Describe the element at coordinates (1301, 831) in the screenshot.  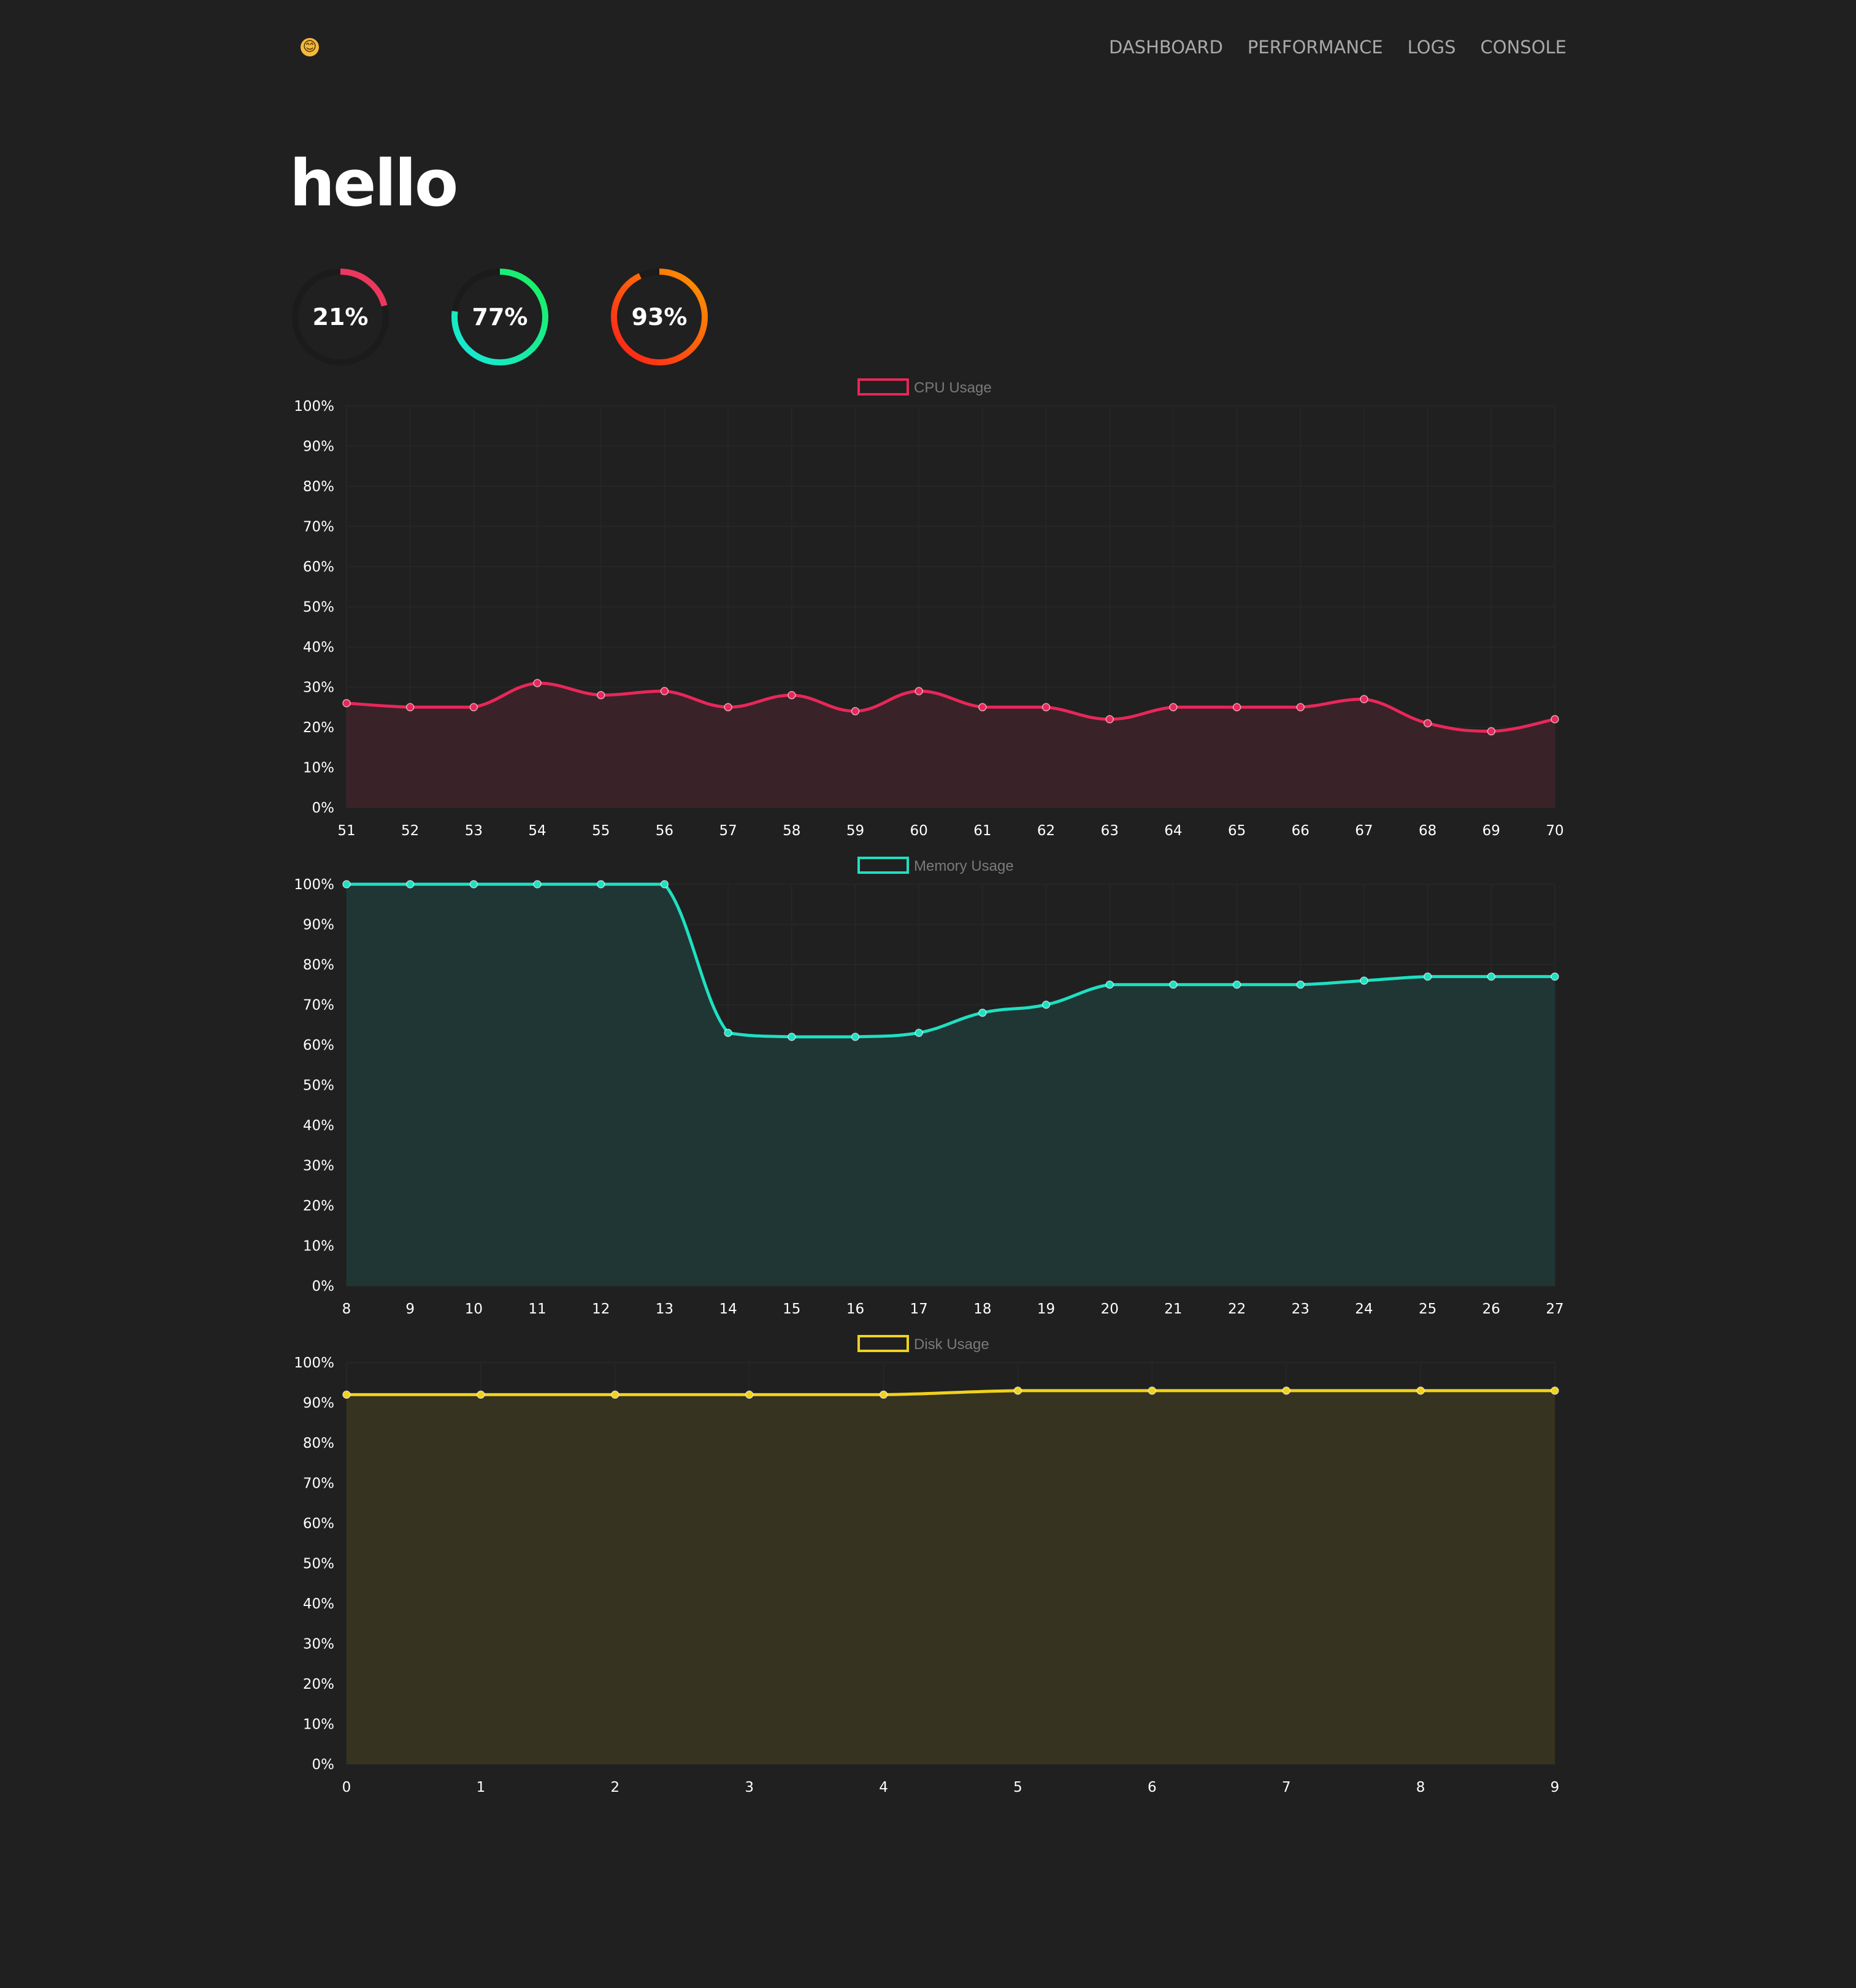
I see `x-tick-label: 66` at that location.